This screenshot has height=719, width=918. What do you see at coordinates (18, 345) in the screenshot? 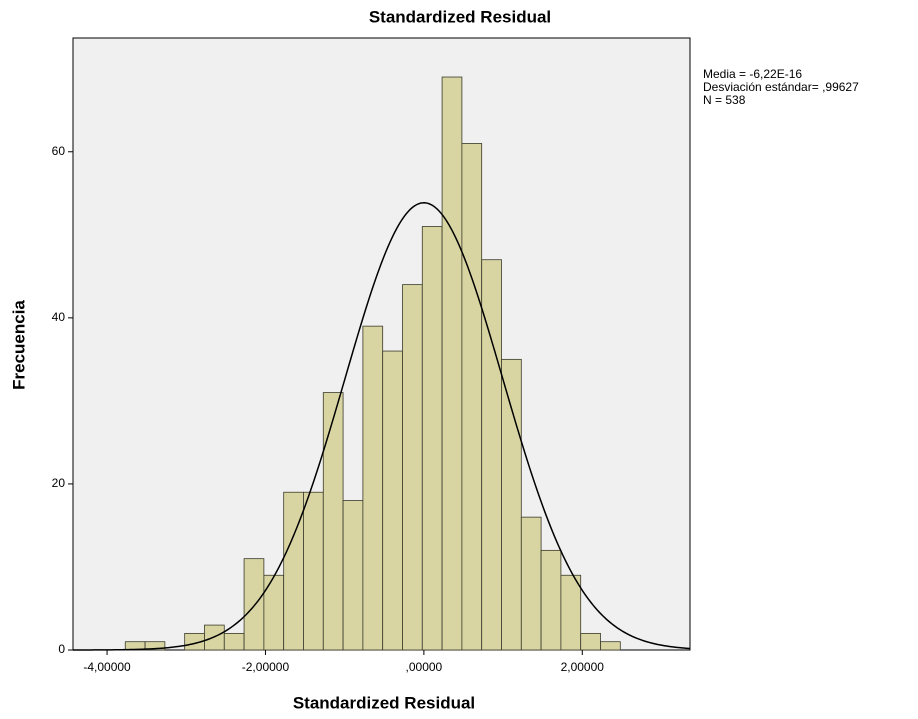
I see `y-axis-title: Frecuencia` at bounding box center [18, 345].